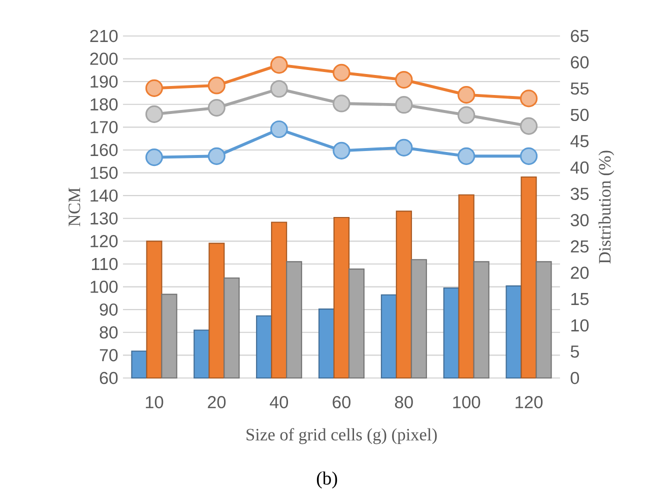 The height and width of the screenshot is (495, 654). I want to click on y-tick-label: 150, so click(104, 172).